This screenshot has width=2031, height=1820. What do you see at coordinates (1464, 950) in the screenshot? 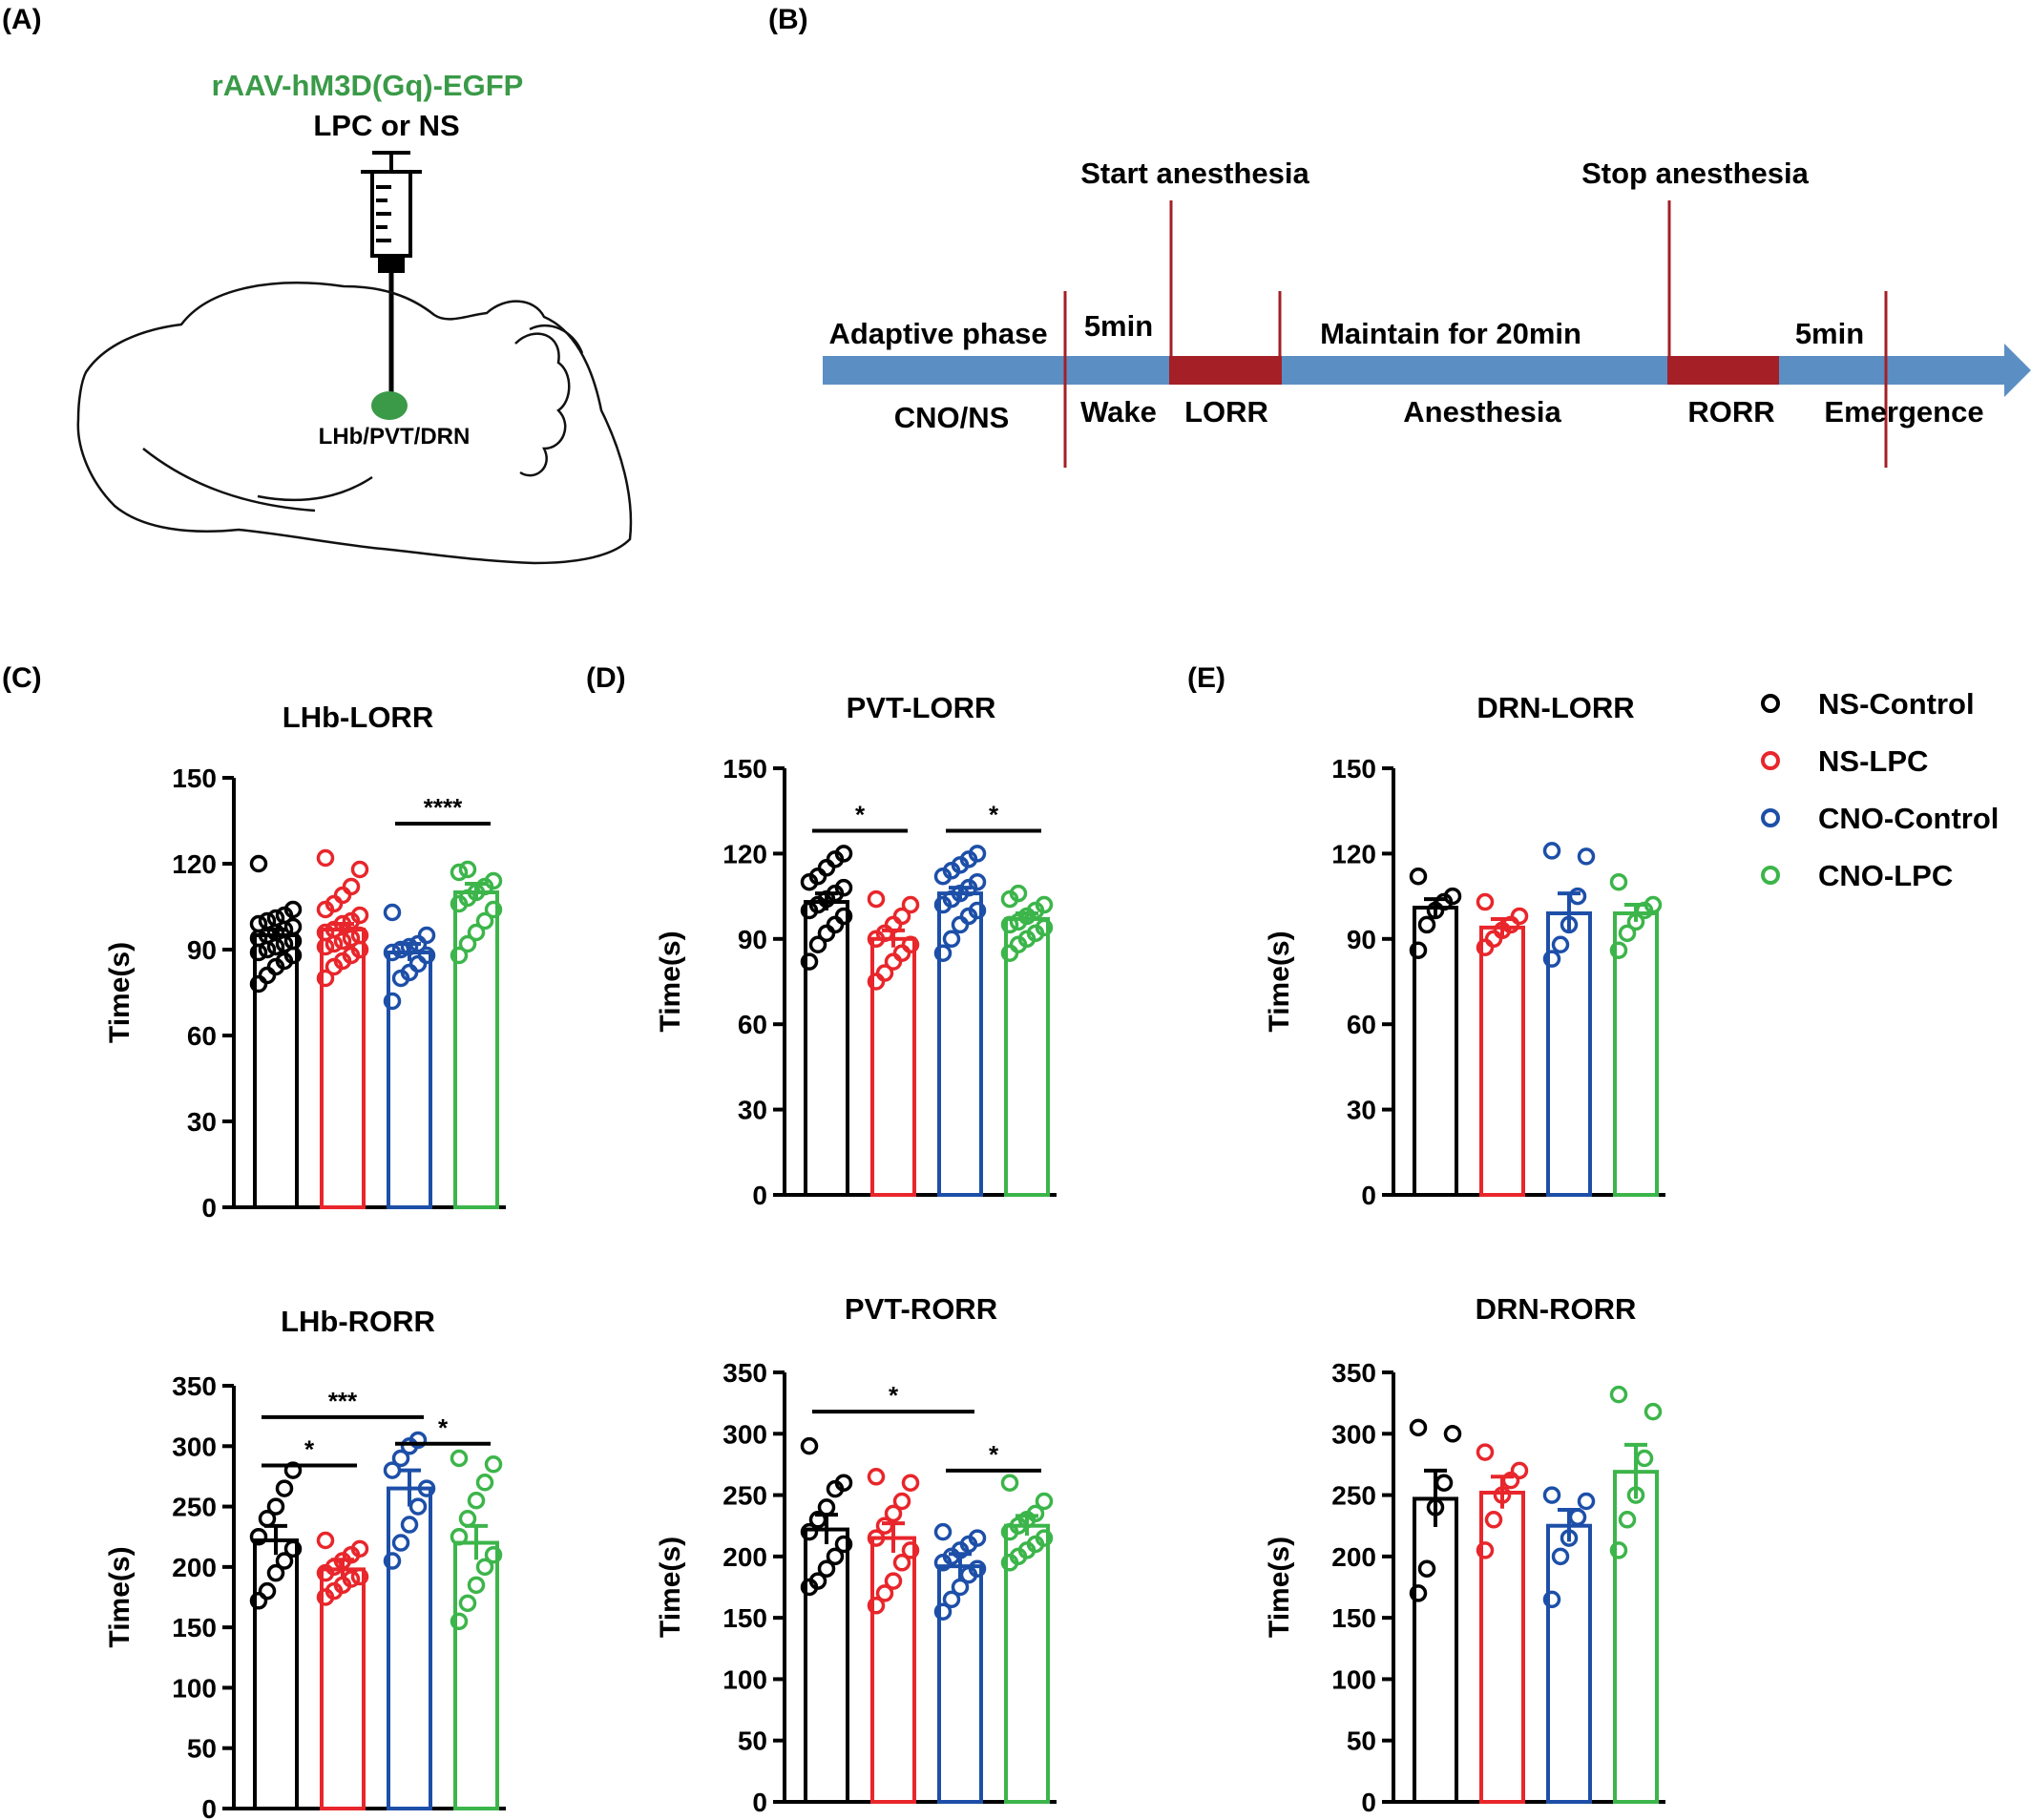
I see `chart-drn-lorr: DRN-LORR Time(s) 0 30 60 90 120 150` at bounding box center [1464, 950].